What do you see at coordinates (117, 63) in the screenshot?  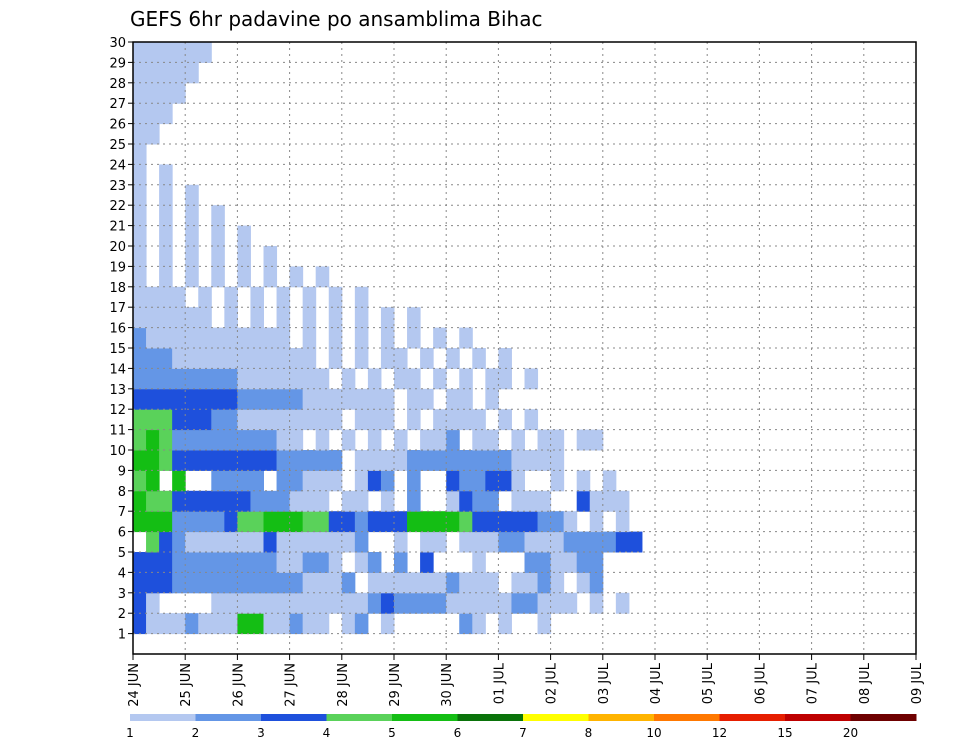 I see `y-tick-label: 29` at bounding box center [117, 63].